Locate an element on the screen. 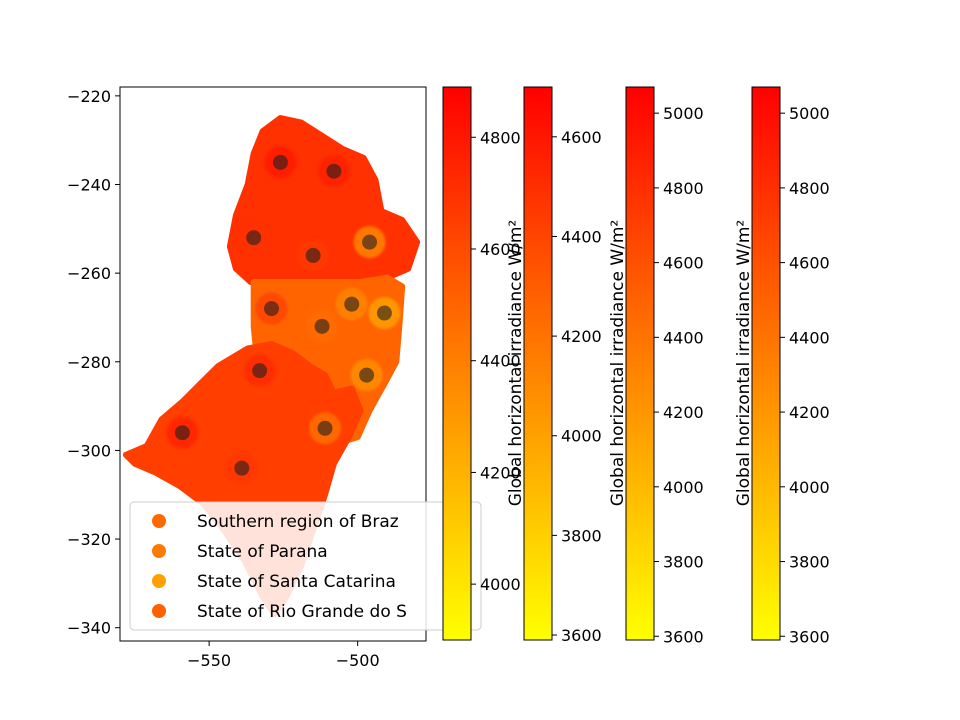 The width and height of the screenshot is (960, 720). y-tick-label: −220 is located at coordinates (89, 96).